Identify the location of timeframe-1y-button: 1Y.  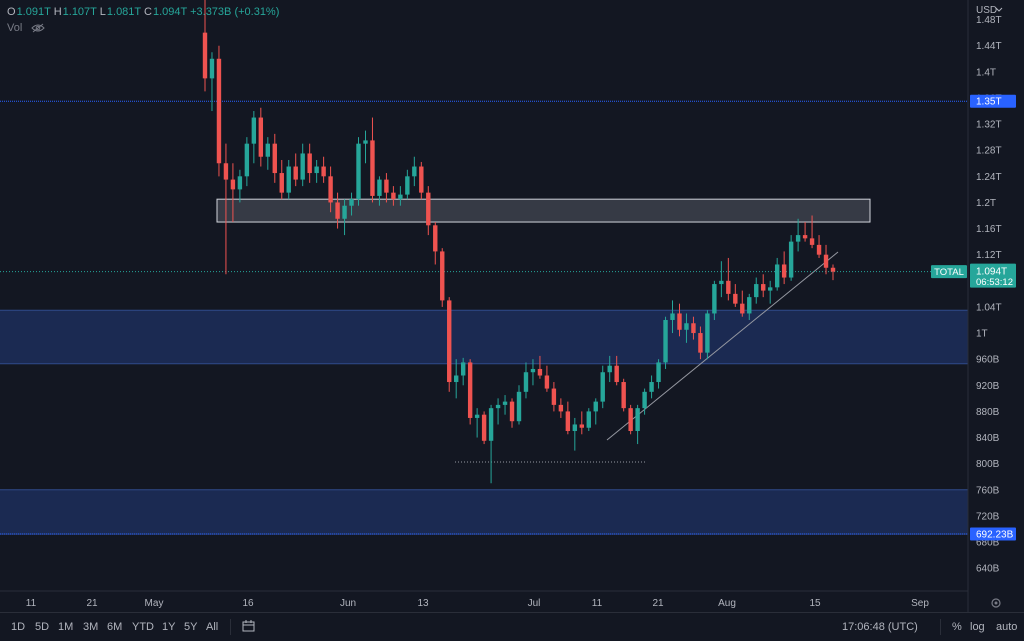
(169, 627).